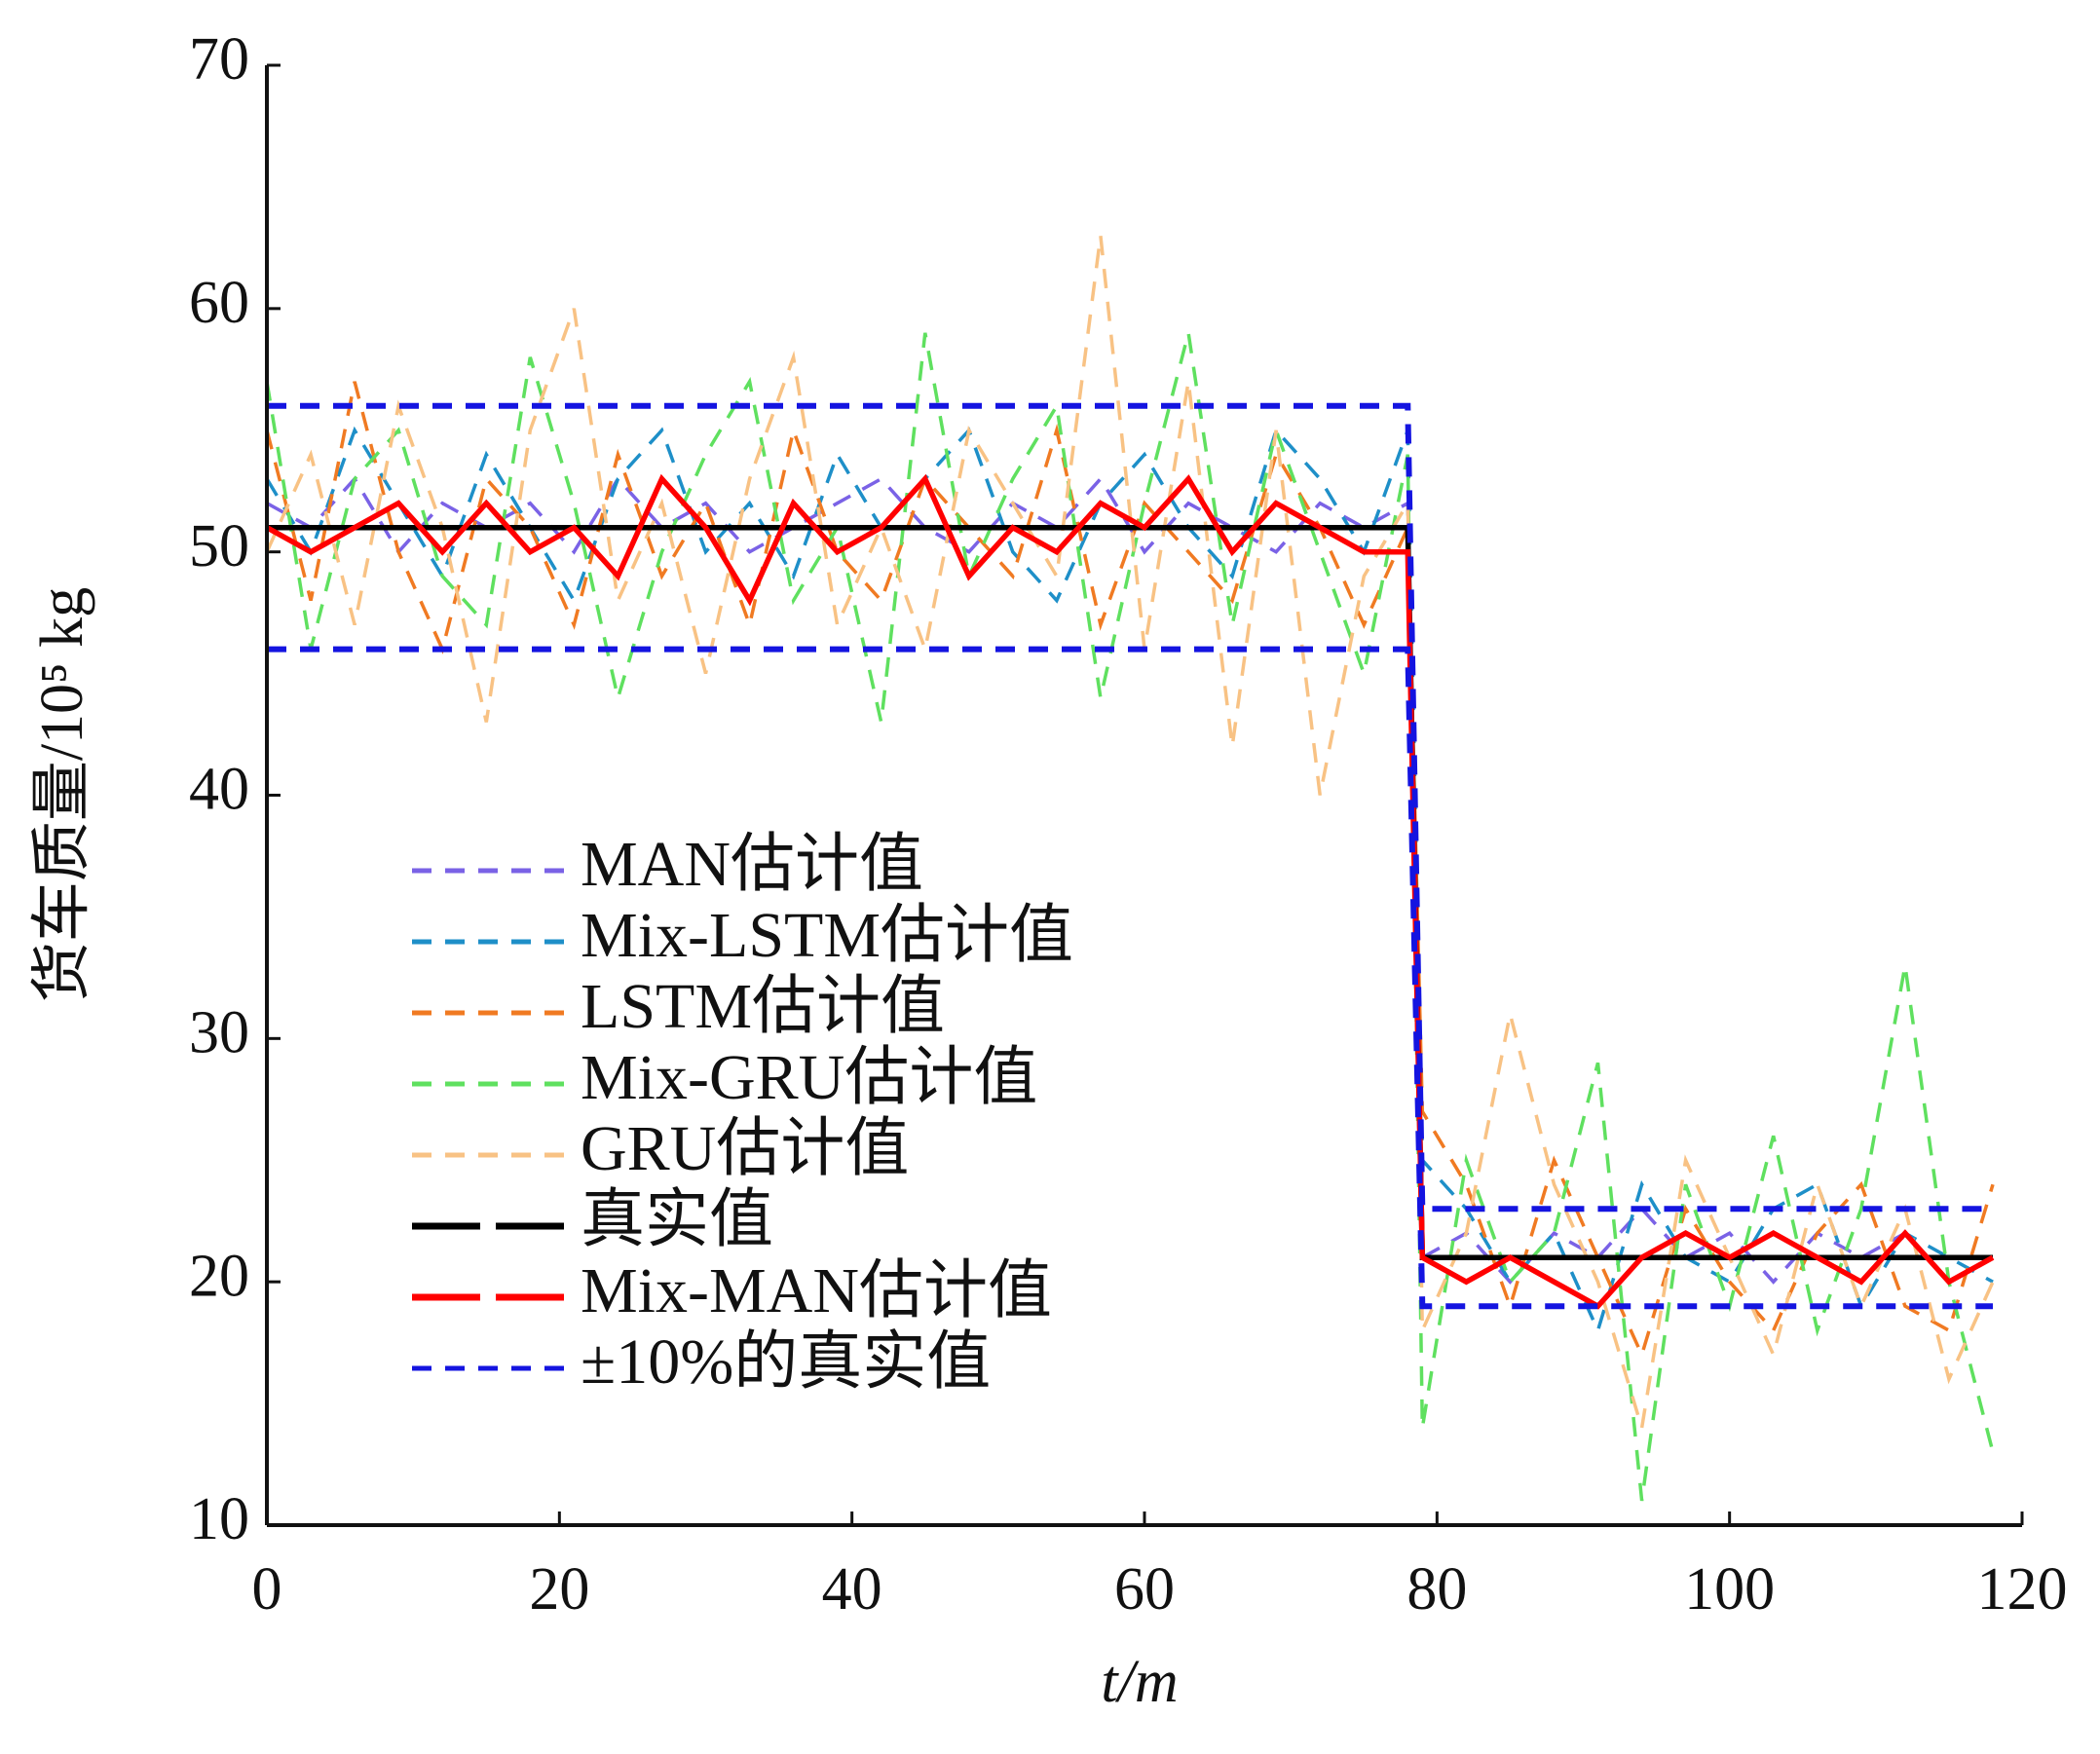 This screenshot has height=1754, width=2100. Describe the element at coordinates (1436, 1589) in the screenshot. I see `x-tick-label: 80` at that location.